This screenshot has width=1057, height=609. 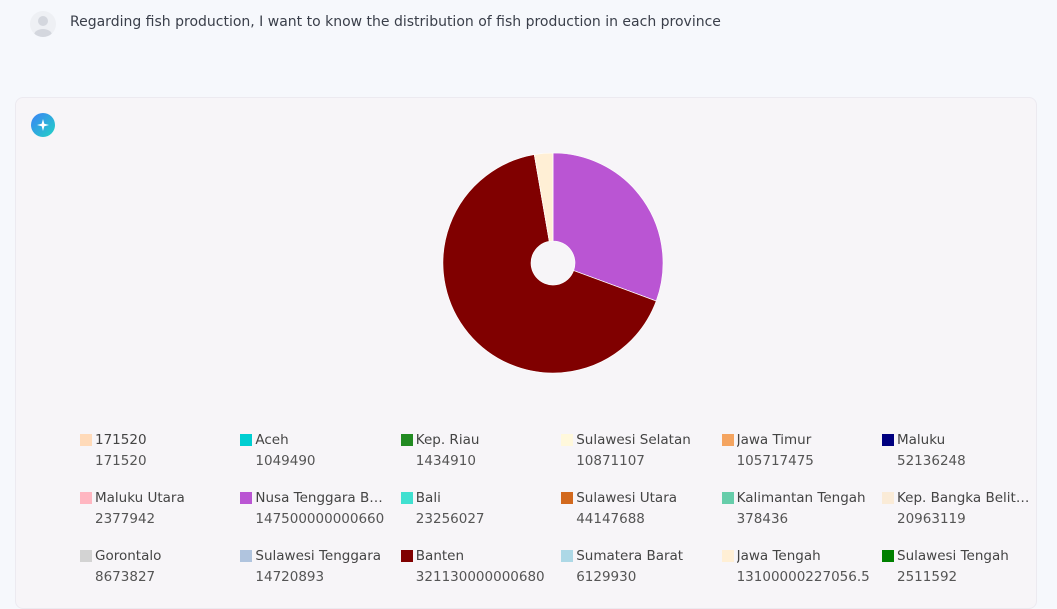 I want to click on legend-label: Kep. Riau, so click(x=483, y=440).